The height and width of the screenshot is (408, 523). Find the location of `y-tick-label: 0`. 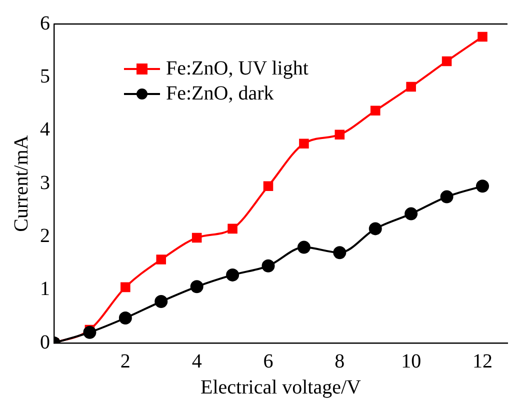

y-tick-label: 0 is located at coordinates (45, 342).